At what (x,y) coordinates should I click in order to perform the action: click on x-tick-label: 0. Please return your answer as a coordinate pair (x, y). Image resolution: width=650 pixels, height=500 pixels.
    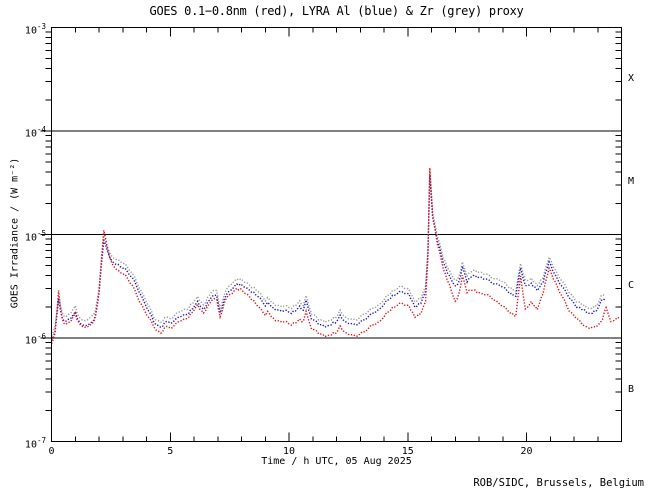
    Looking at the image, I should click on (51, 451).